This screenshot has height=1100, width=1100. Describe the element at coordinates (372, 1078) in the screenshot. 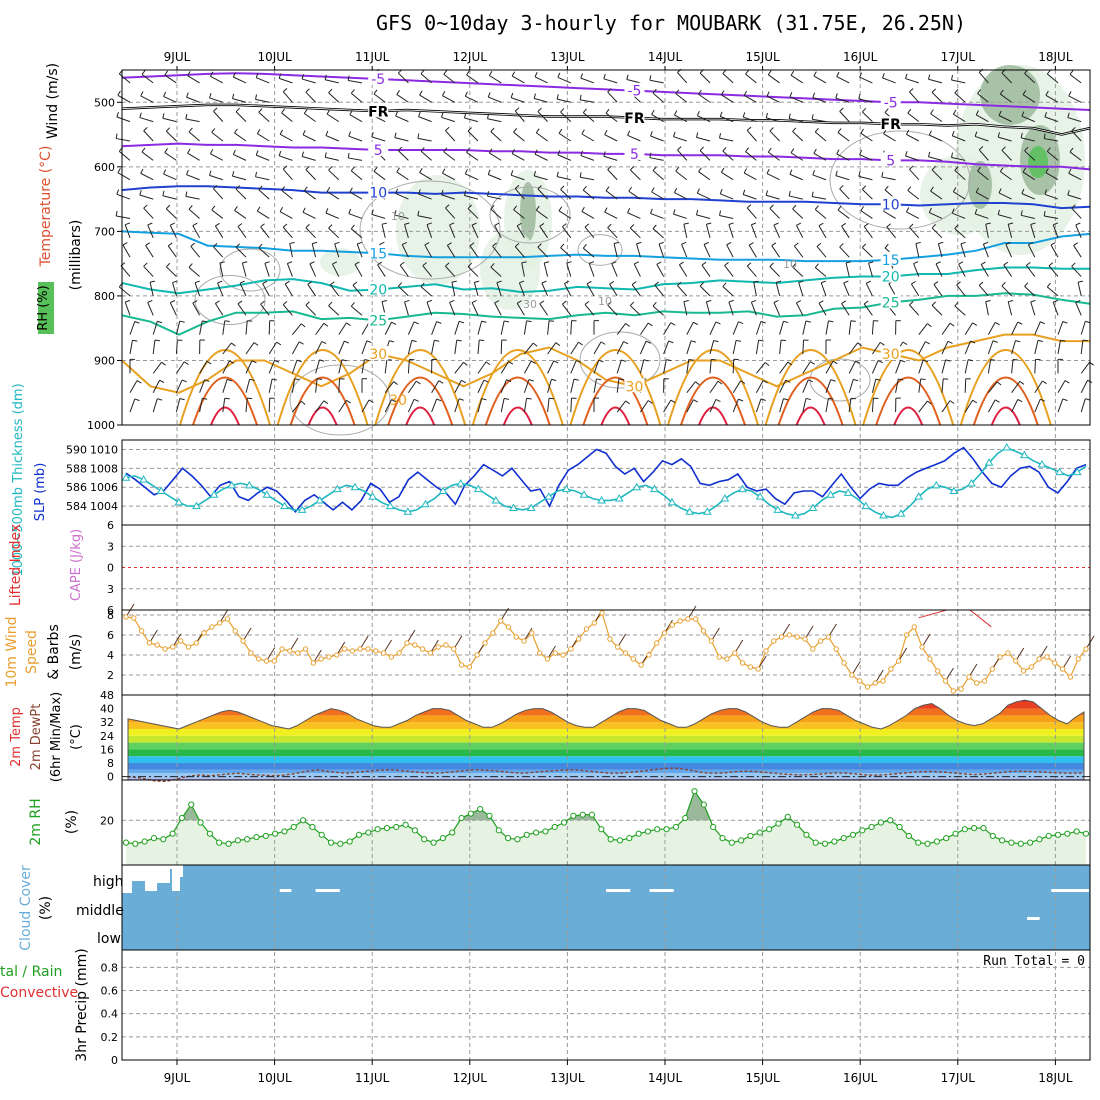

I see `date-label-bottom: 11JUL` at that location.